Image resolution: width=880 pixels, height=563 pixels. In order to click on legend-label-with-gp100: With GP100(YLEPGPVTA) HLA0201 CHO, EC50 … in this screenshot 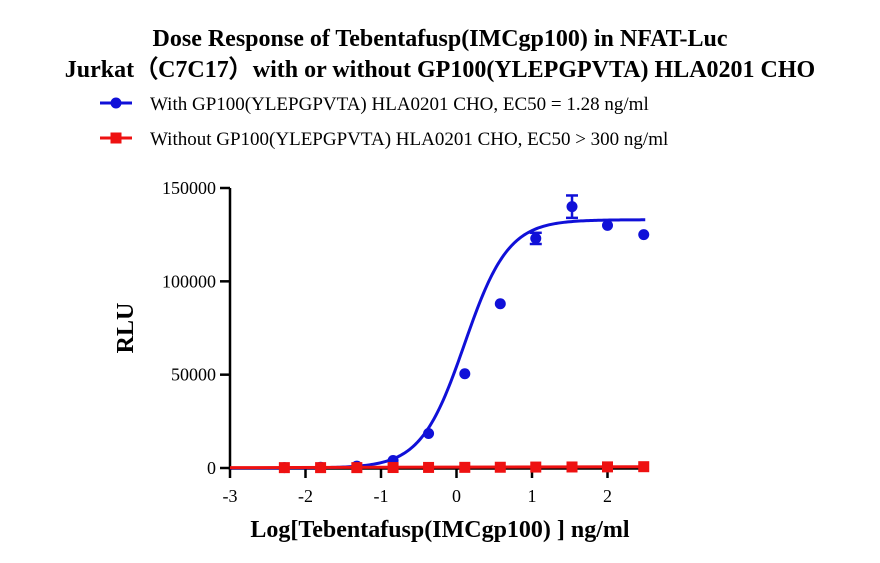, I will do `click(399, 104)`.